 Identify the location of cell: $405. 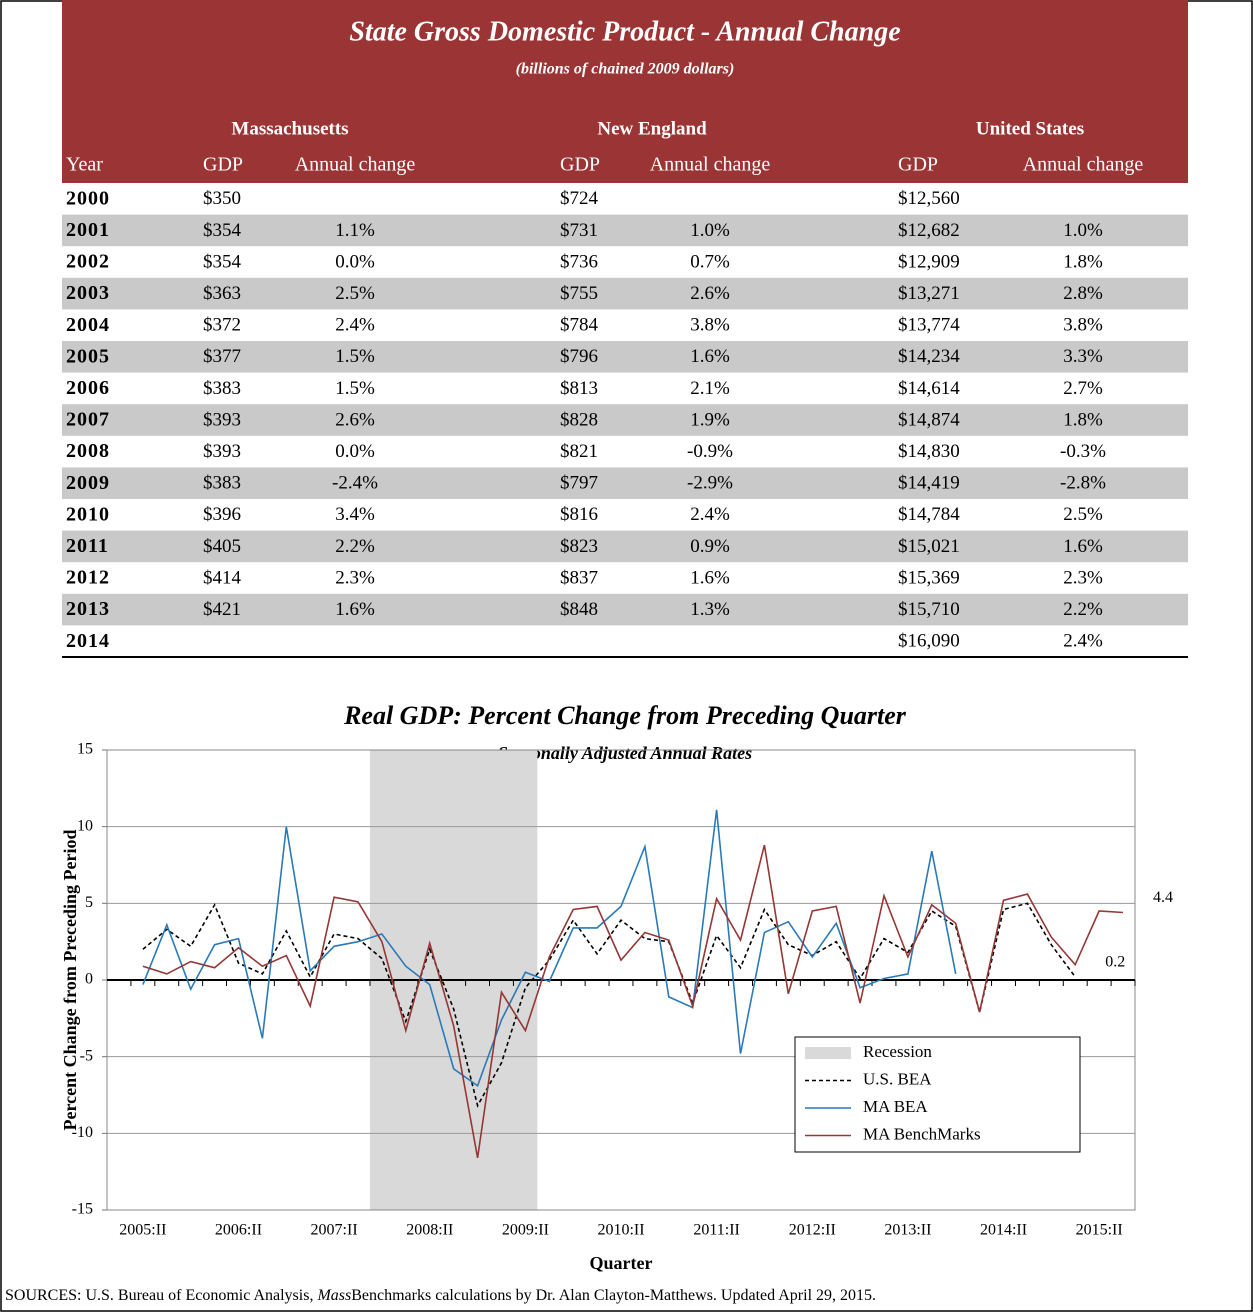
(222, 546).